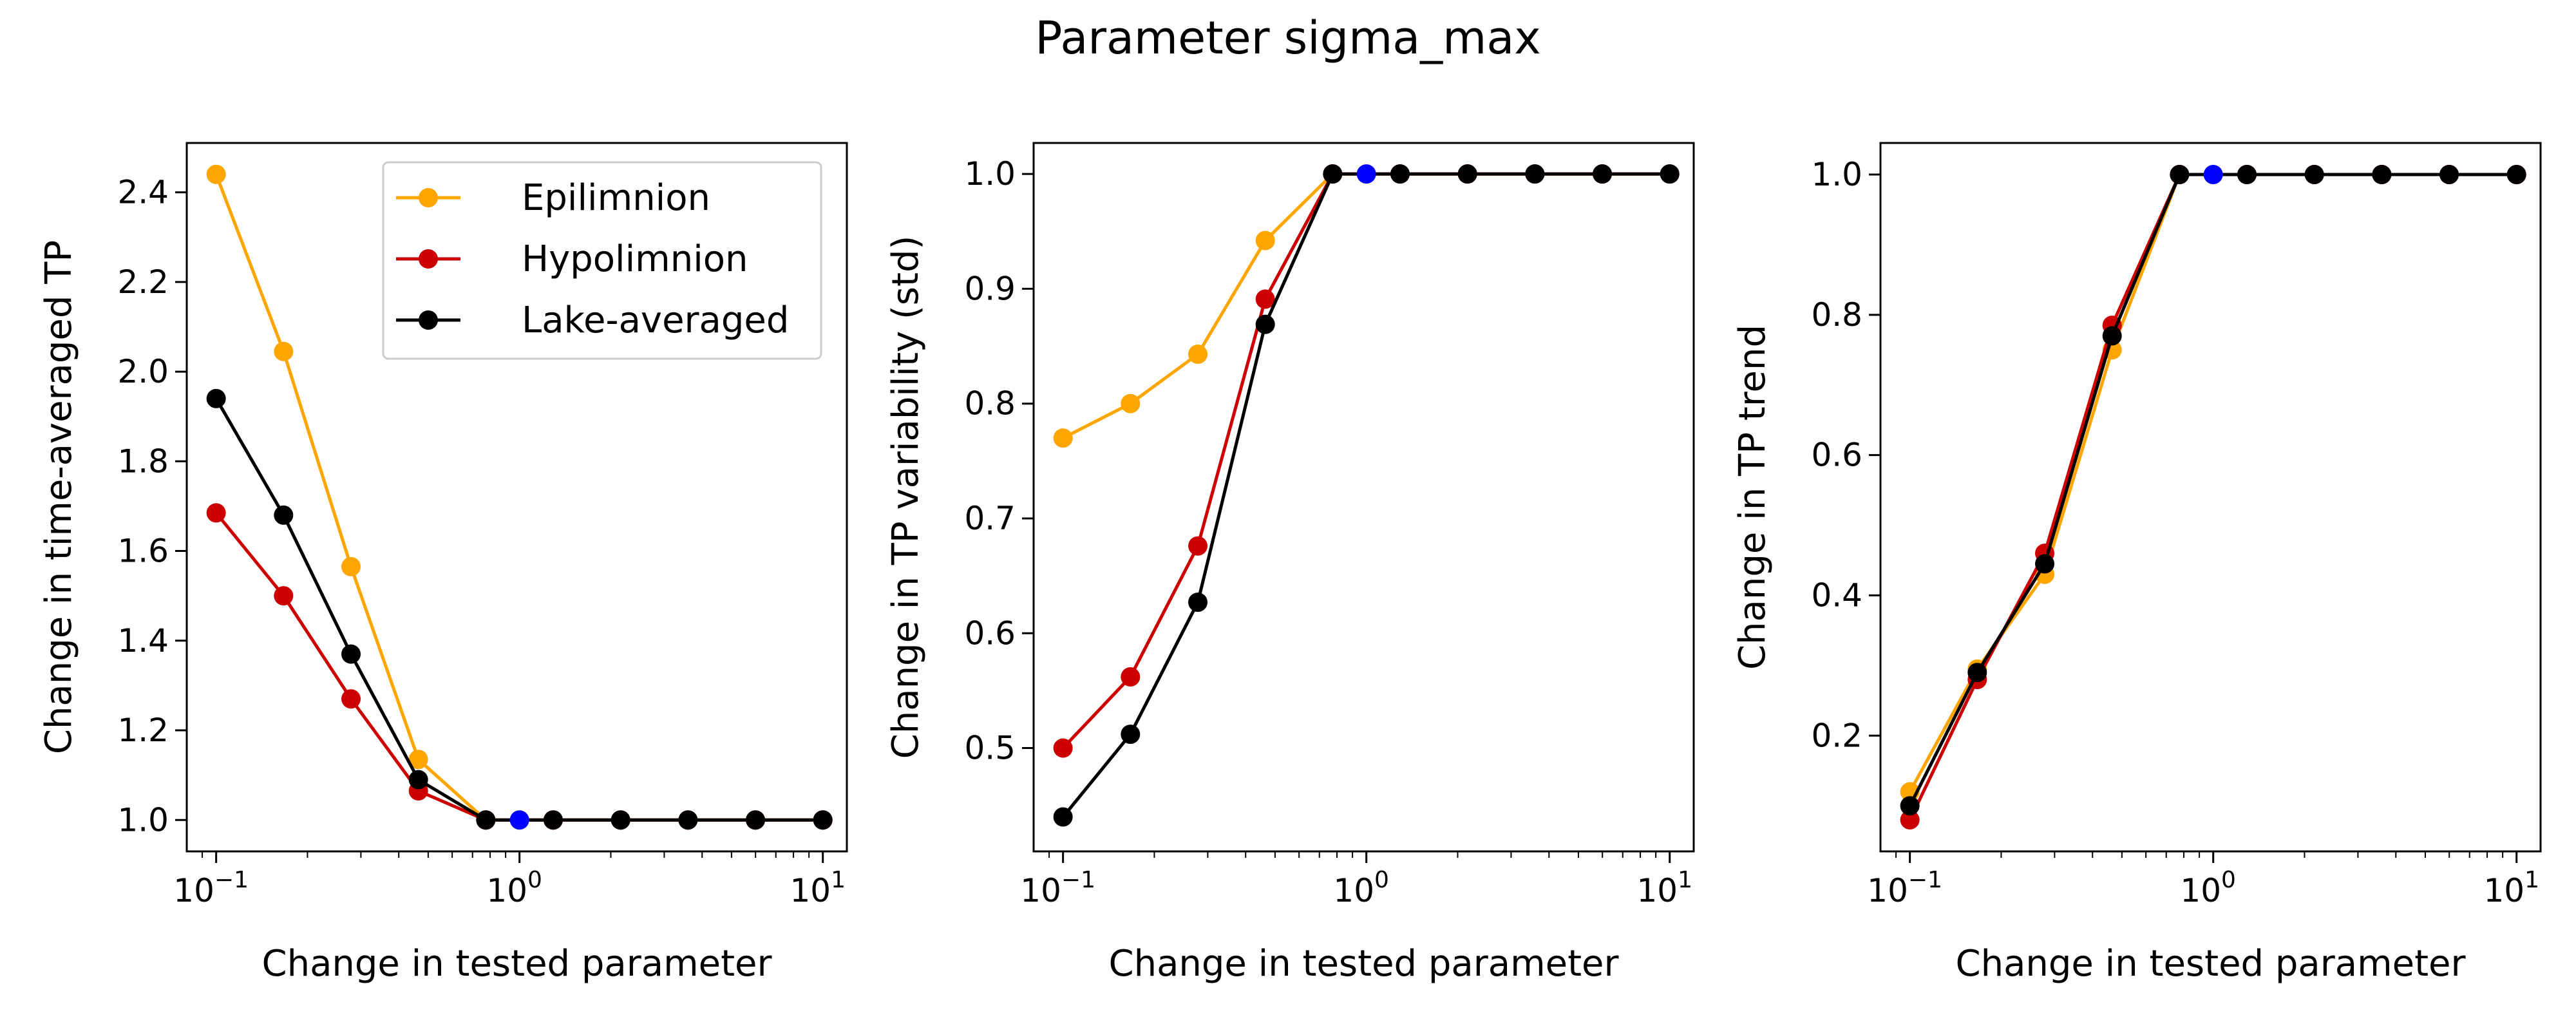  Describe the element at coordinates (1836, 595) in the screenshot. I see `y-tick-label: 0.4` at that location.